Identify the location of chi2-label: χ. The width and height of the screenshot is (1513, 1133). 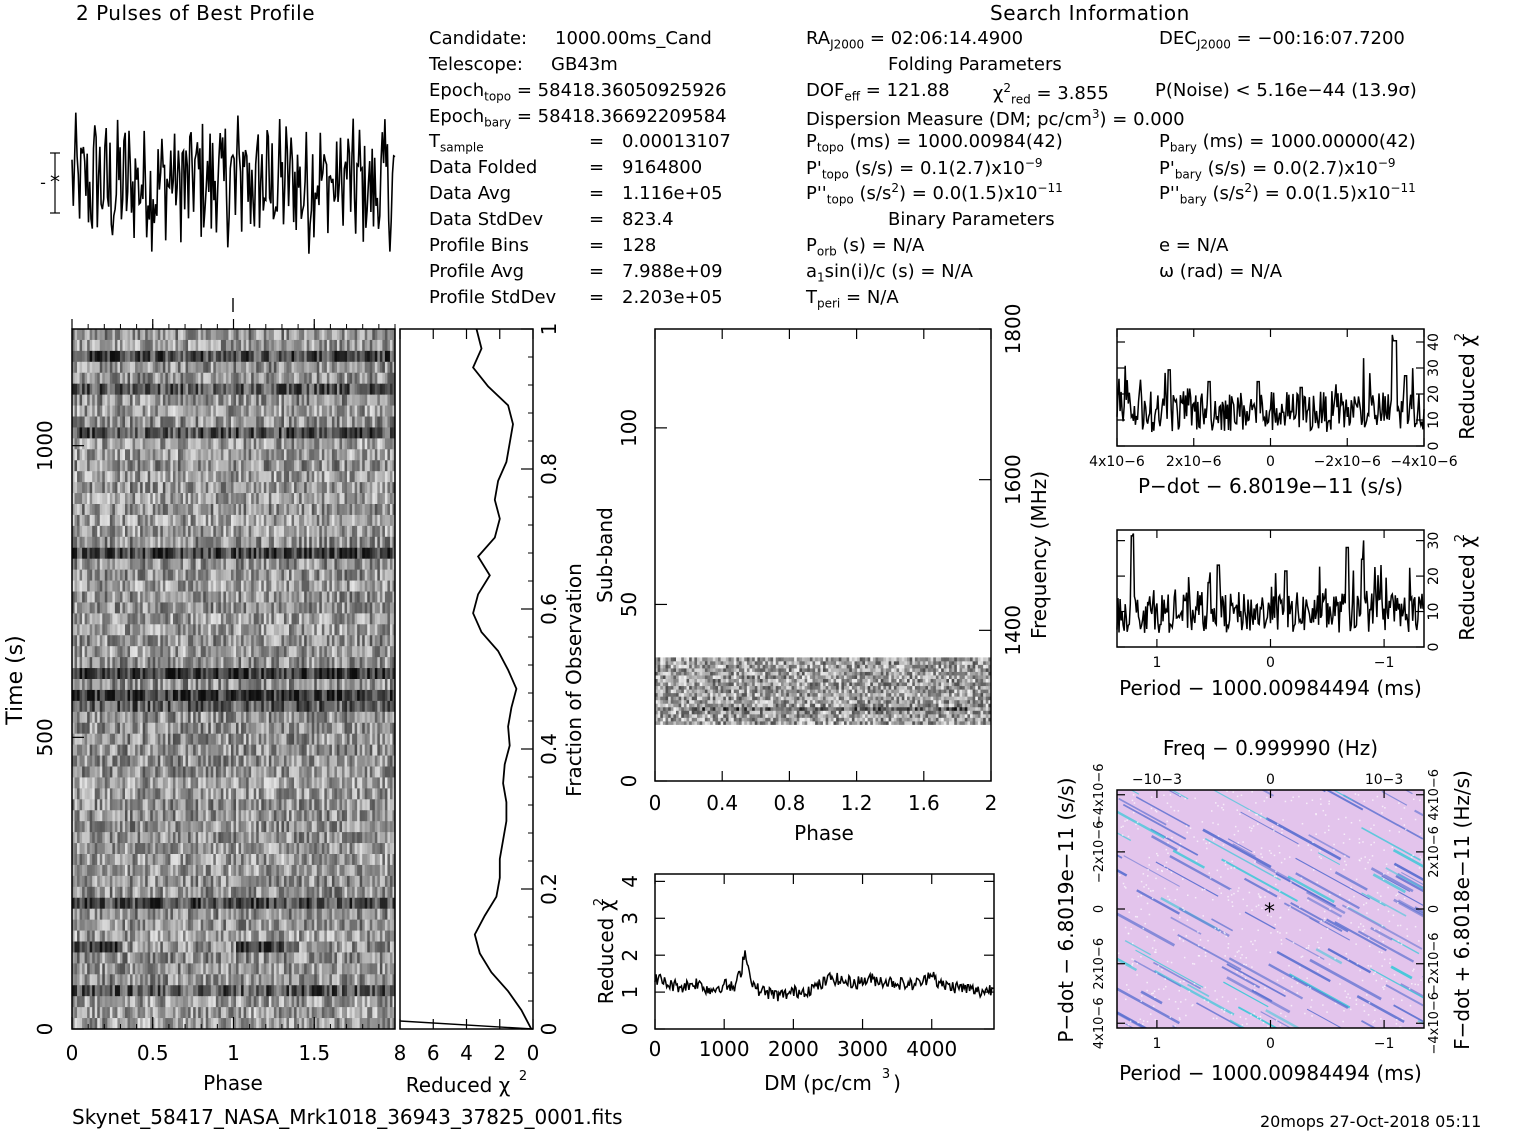
(998, 93).